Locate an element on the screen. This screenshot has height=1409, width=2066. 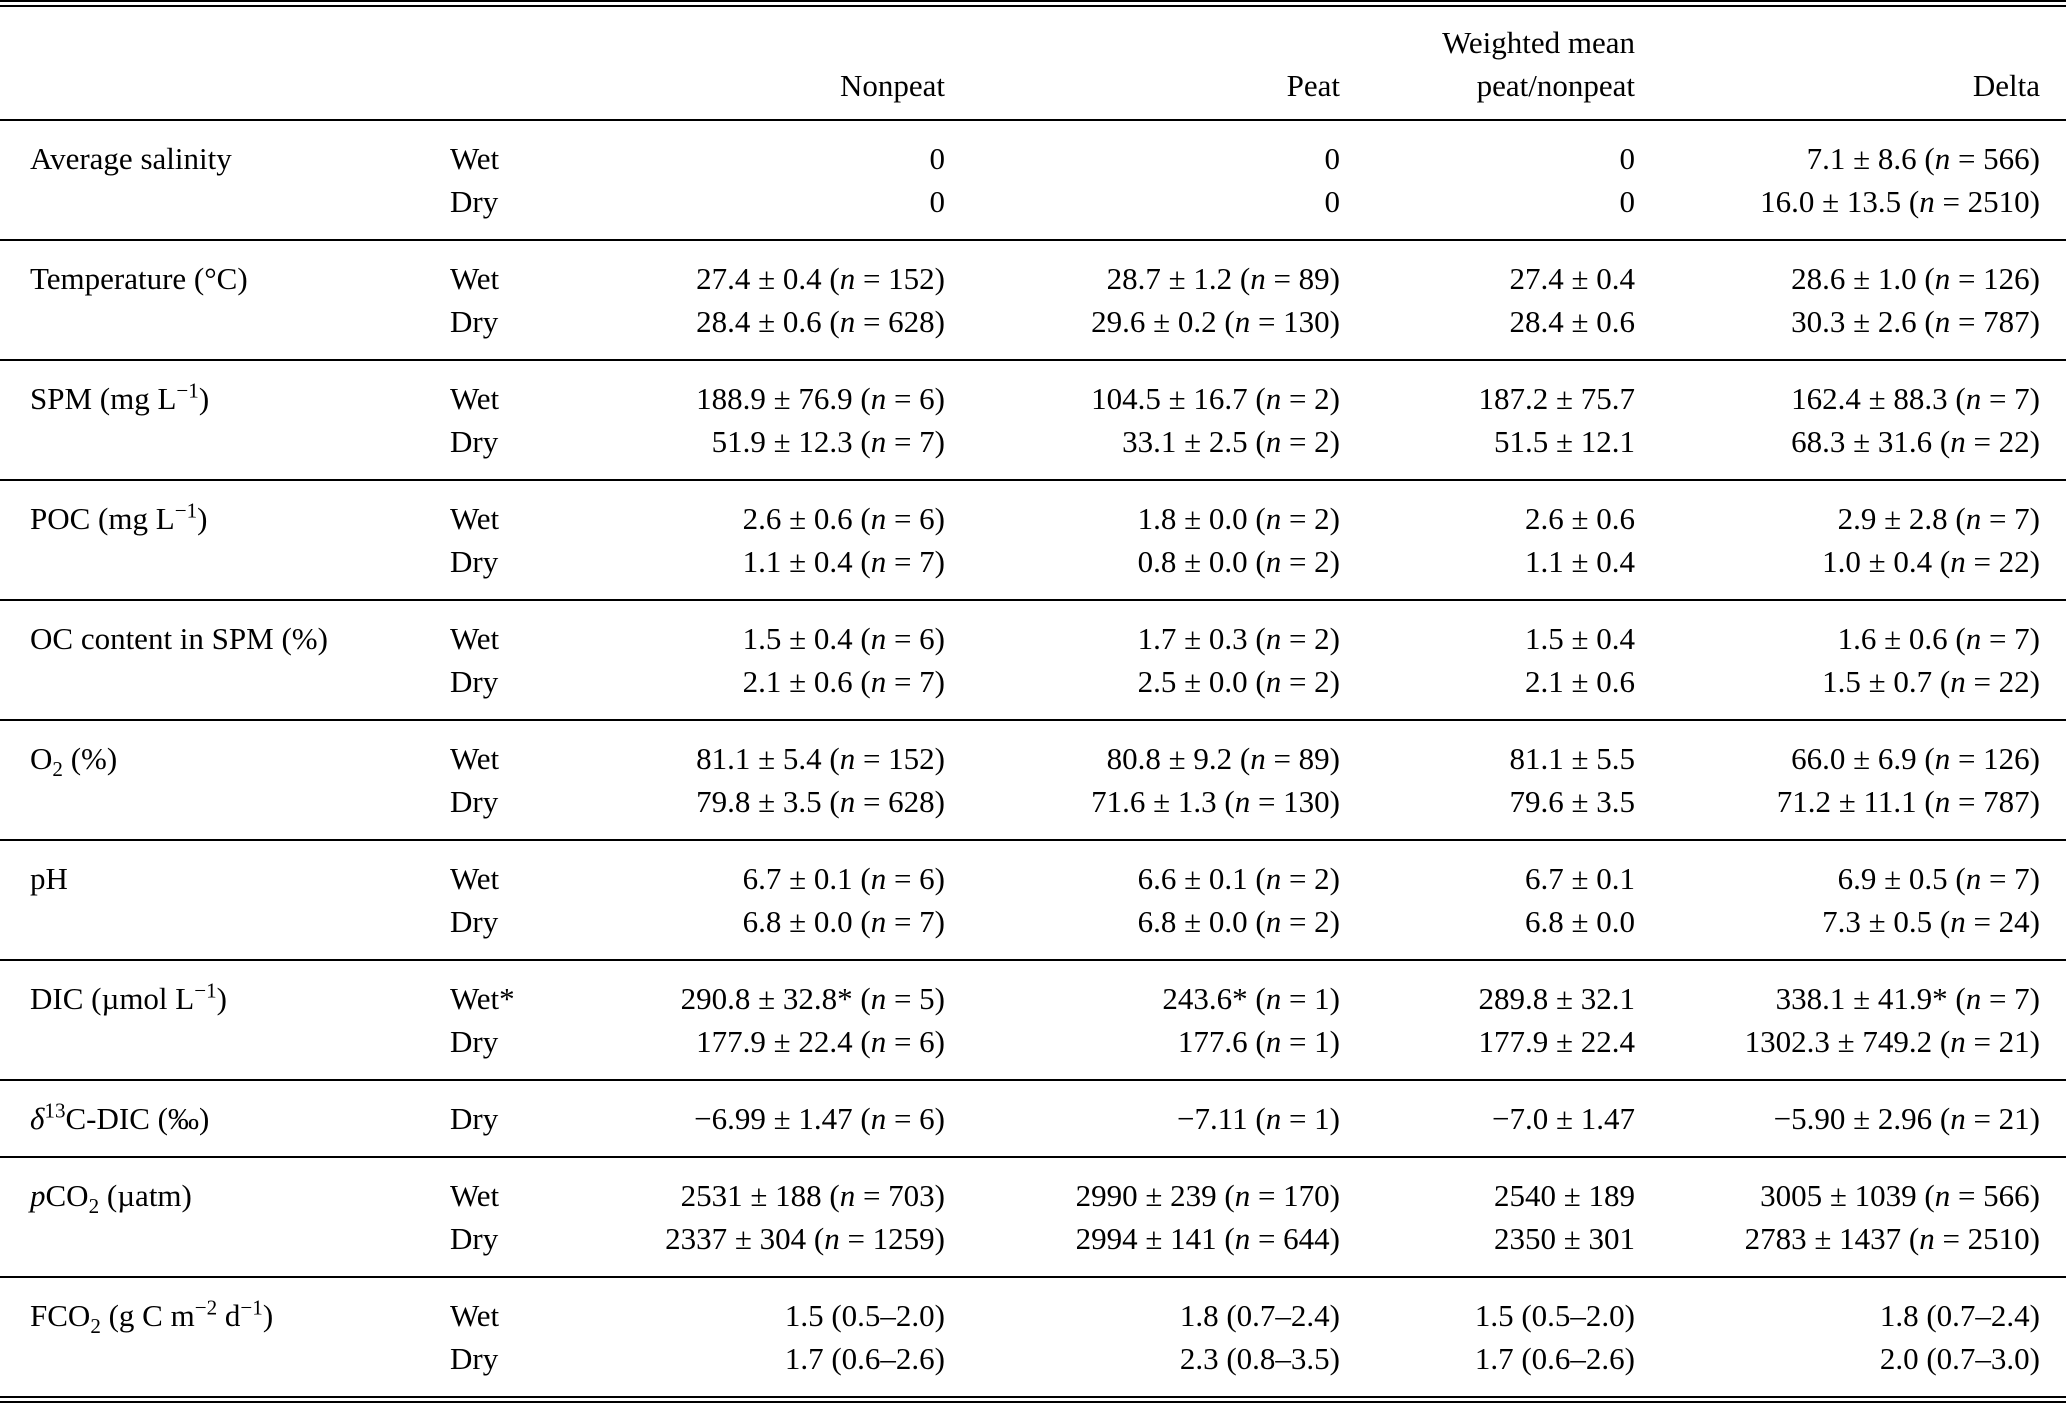
cell-peat: 2.3 (0.8–3.5) is located at coordinates (1259, 1358).